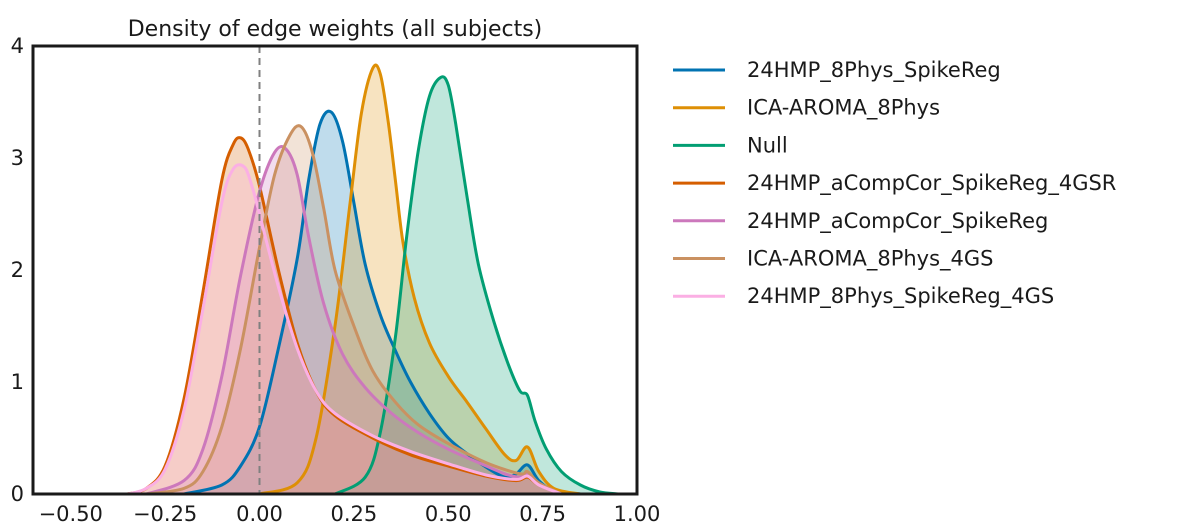  What do you see at coordinates (542, 512) in the screenshot?
I see `x-tick-label: 0.75` at bounding box center [542, 512].